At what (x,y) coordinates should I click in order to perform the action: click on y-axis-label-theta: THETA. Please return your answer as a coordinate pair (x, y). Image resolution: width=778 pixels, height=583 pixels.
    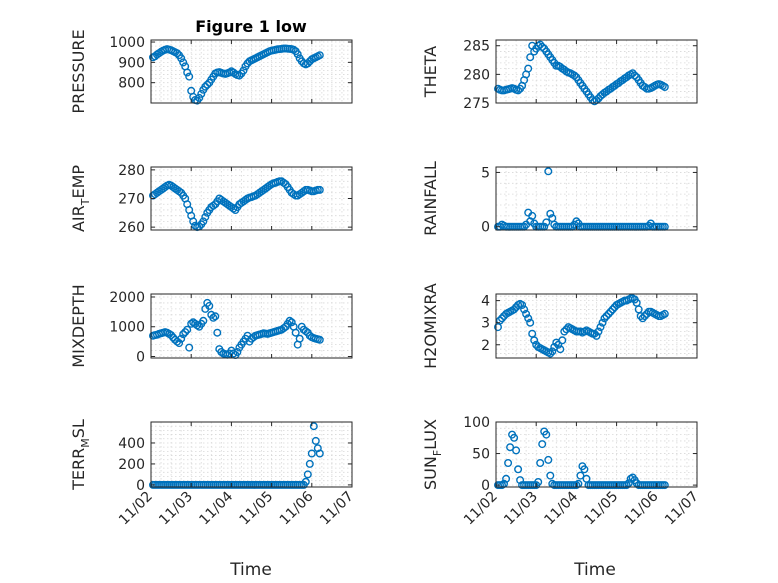
    Looking at the image, I should click on (430, 72).